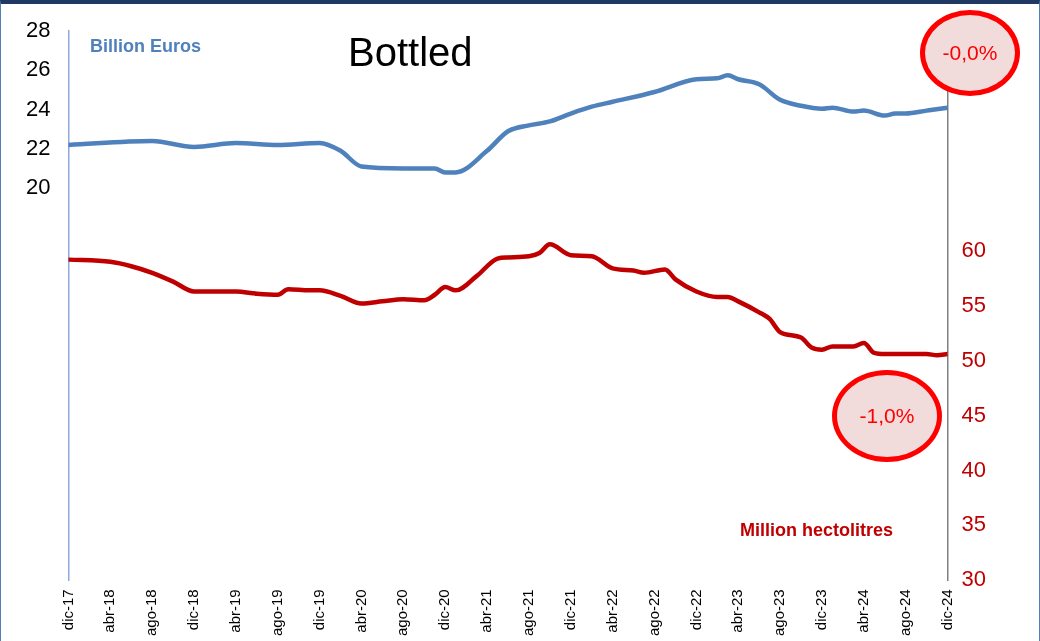 This screenshot has width=1040, height=641. Describe the element at coordinates (109, 611) in the screenshot. I see `x-tick-label: abr-18` at that location.